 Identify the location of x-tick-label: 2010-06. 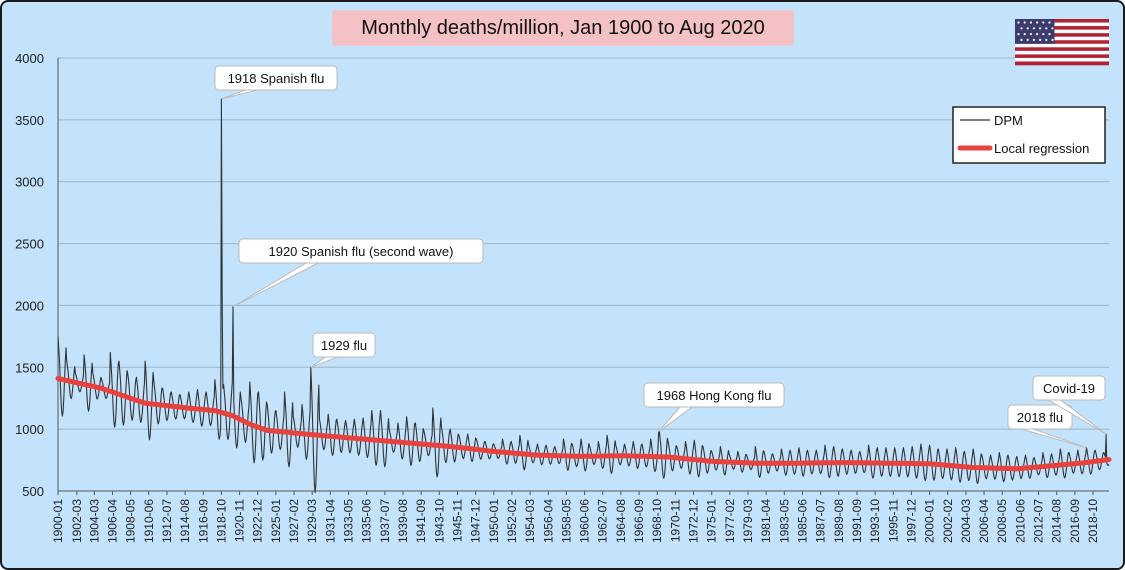
(1020, 521).